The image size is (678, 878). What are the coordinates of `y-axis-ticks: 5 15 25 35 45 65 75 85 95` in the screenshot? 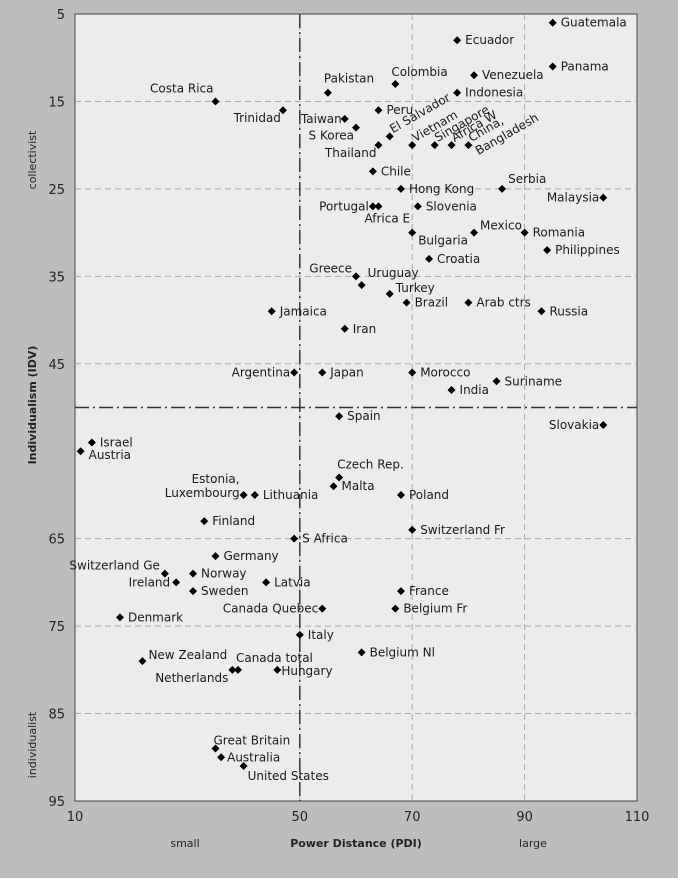 It's located at (56, 409).